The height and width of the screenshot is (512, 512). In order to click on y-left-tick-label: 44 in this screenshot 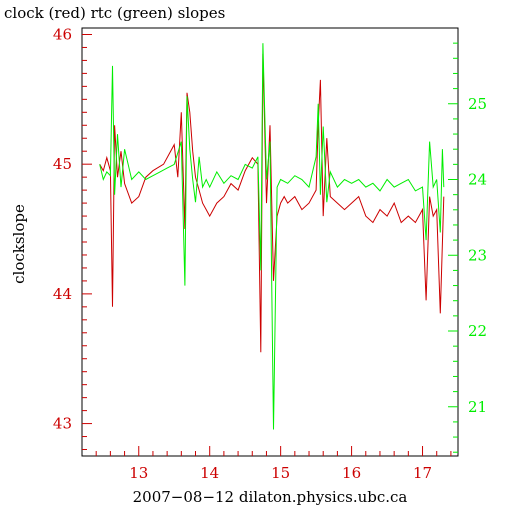, I will do `click(62, 294)`.